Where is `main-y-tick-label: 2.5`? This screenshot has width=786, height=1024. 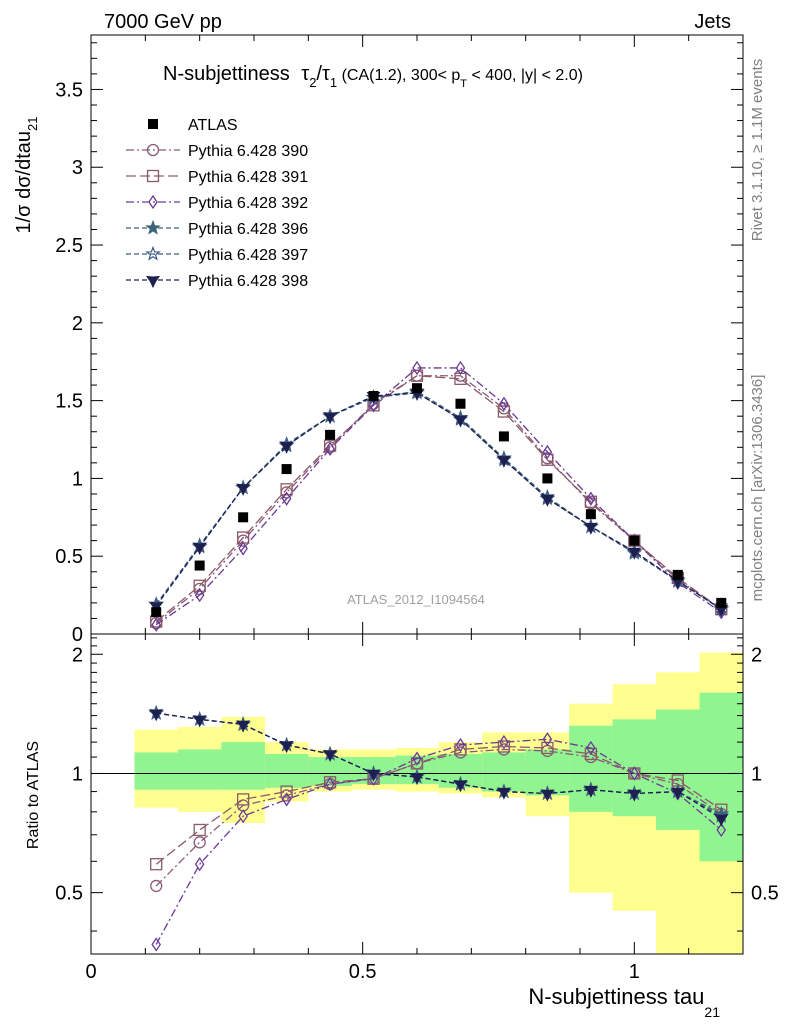 main-y-tick-label: 2.5 is located at coordinates (69, 246).